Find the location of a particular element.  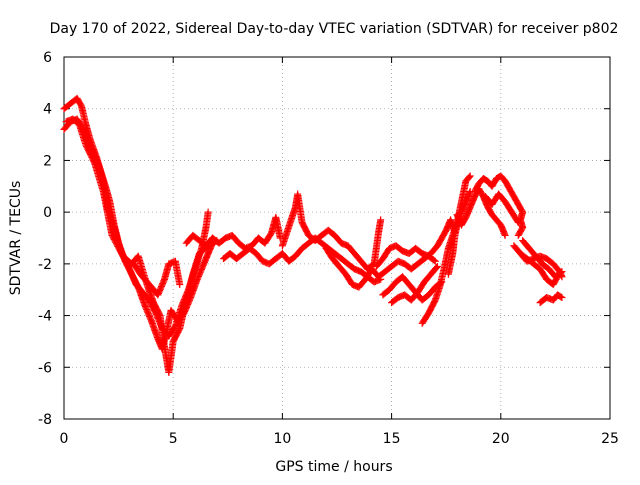

x-tick-label: 20 is located at coordinates (501, 439).